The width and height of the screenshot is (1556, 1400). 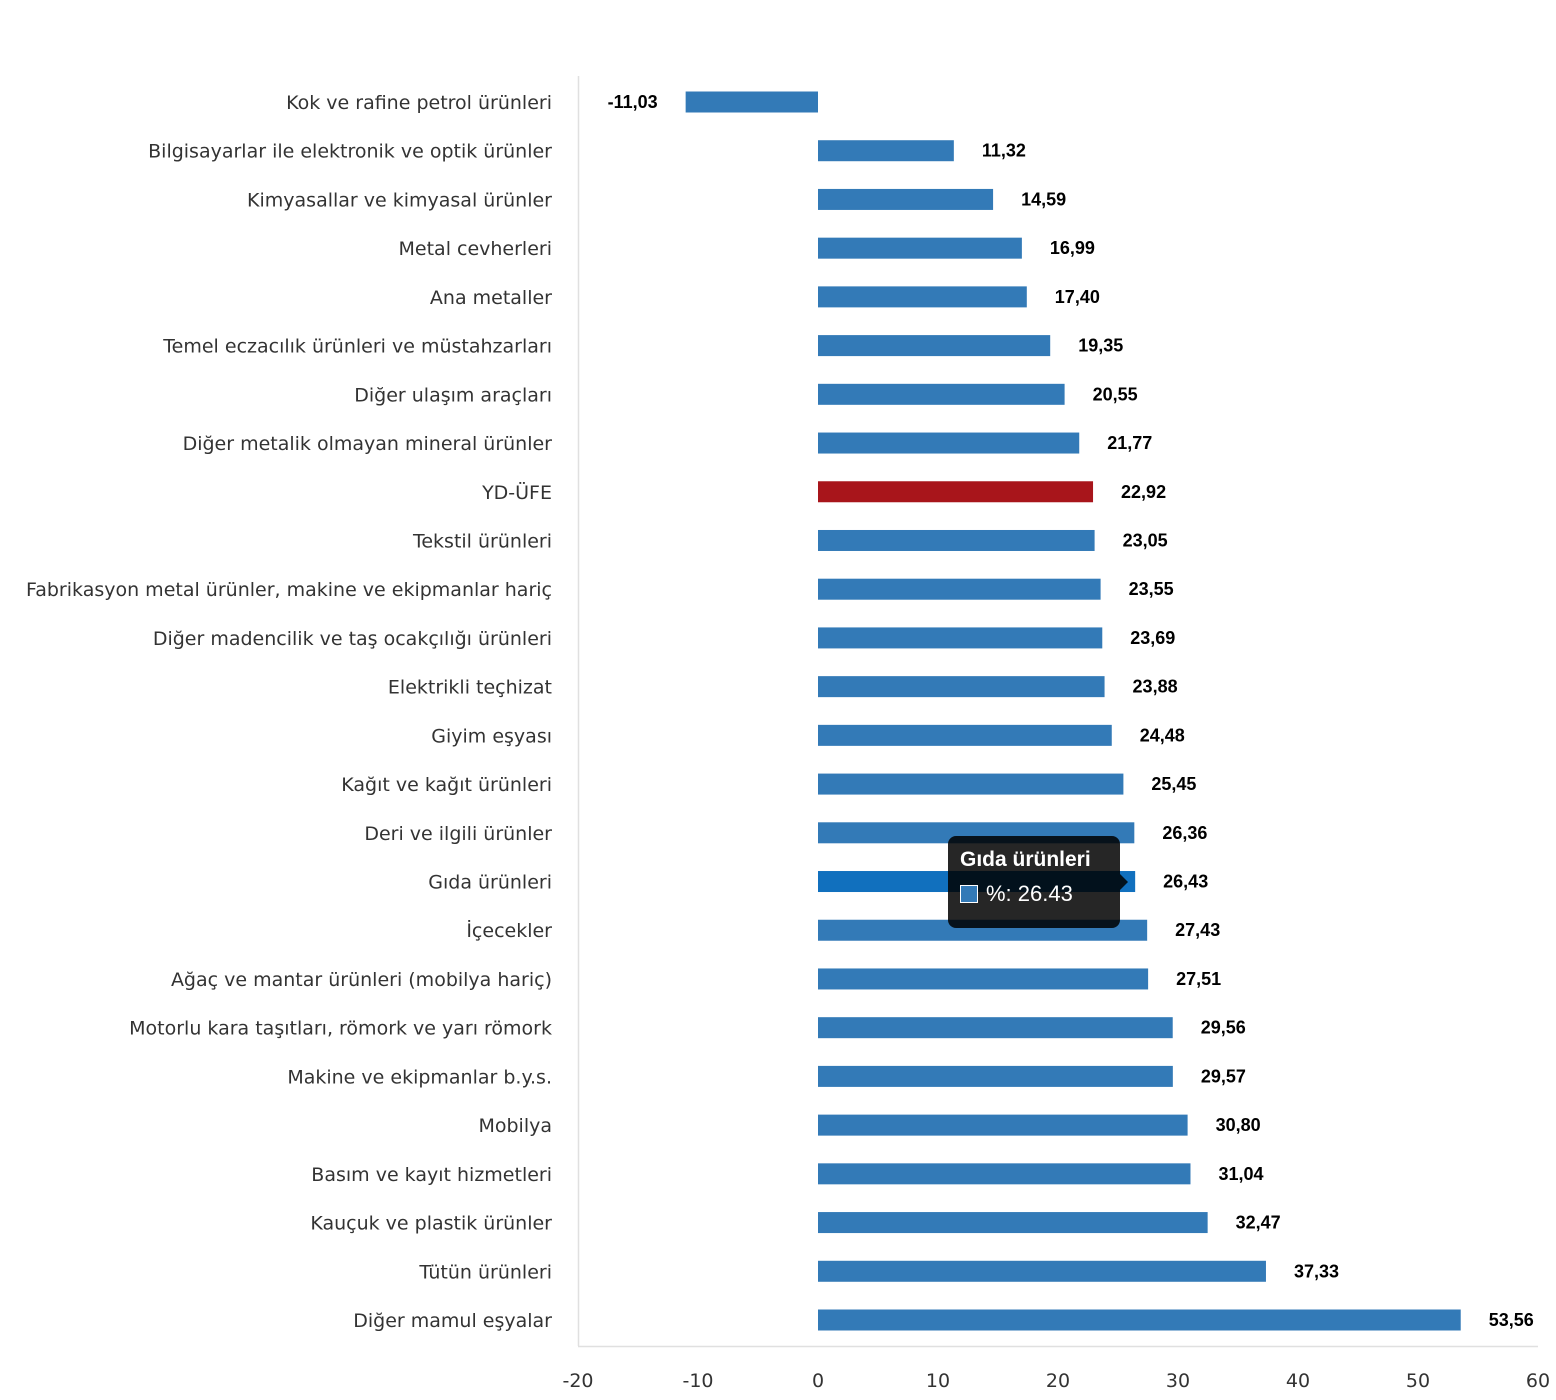 What do you see at coordinates (1042, 1271) in the screenshot?
I see `bar-tutun-urunleri` at bounding box center [1042, 1271].